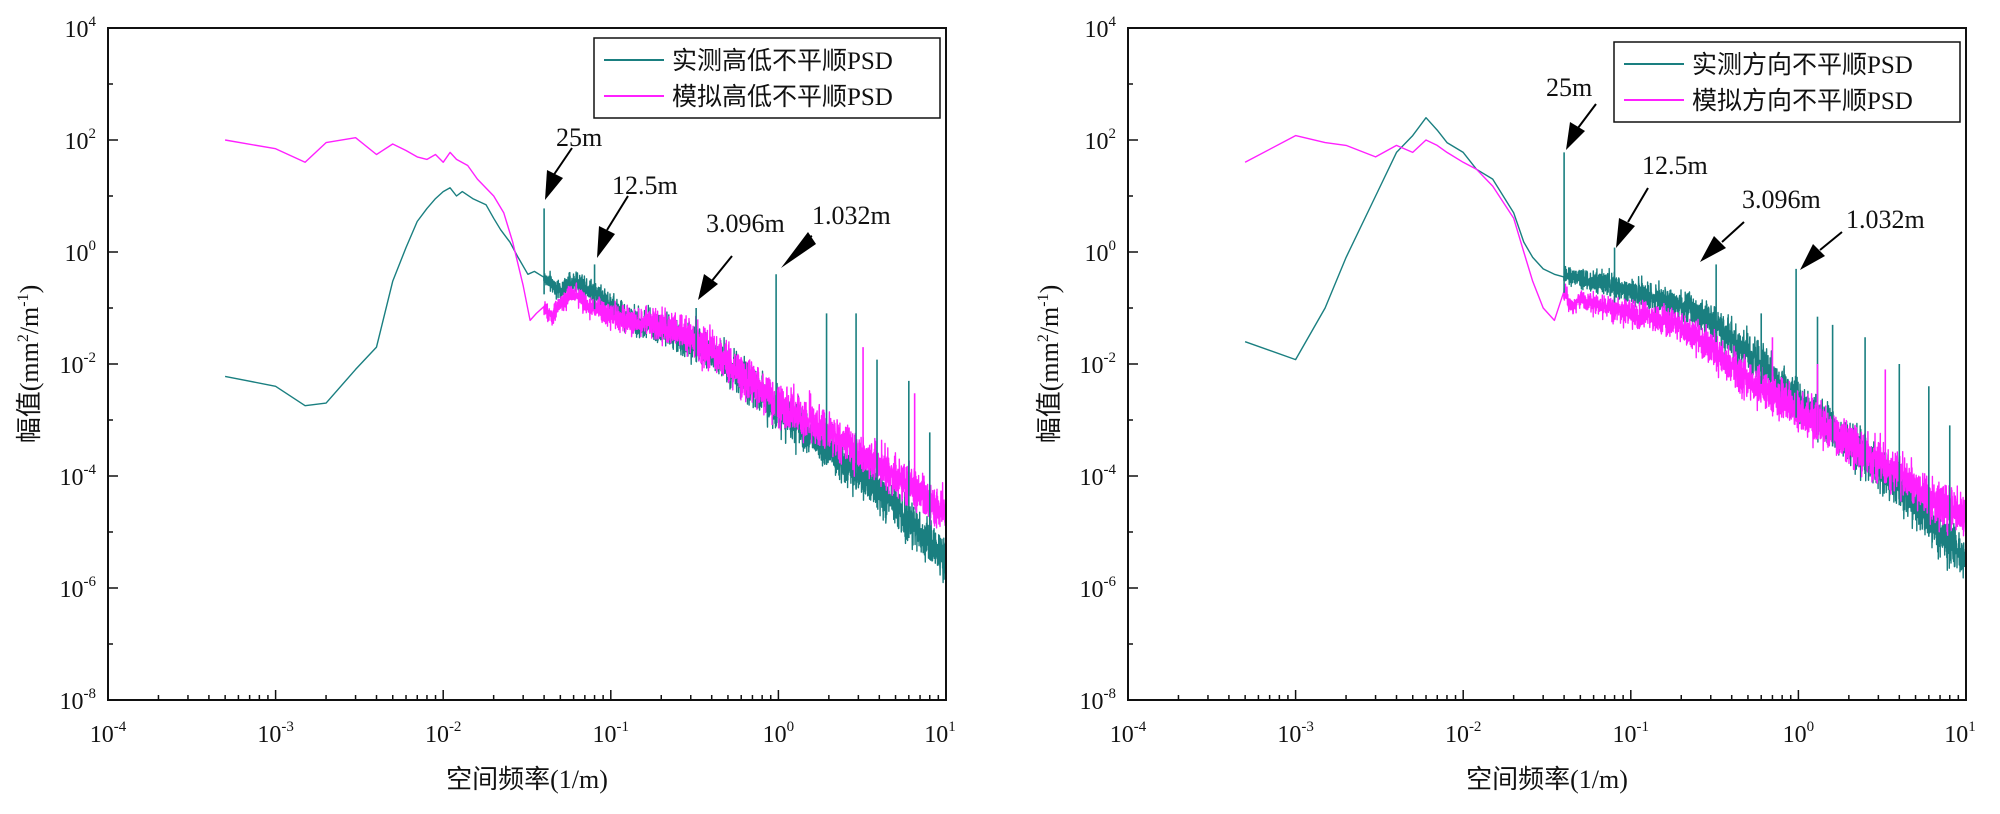 The image size is (2000, 814). I want to click on legend-label-simulated: 模拟方向不平顺PSD, so click(1802, 101).